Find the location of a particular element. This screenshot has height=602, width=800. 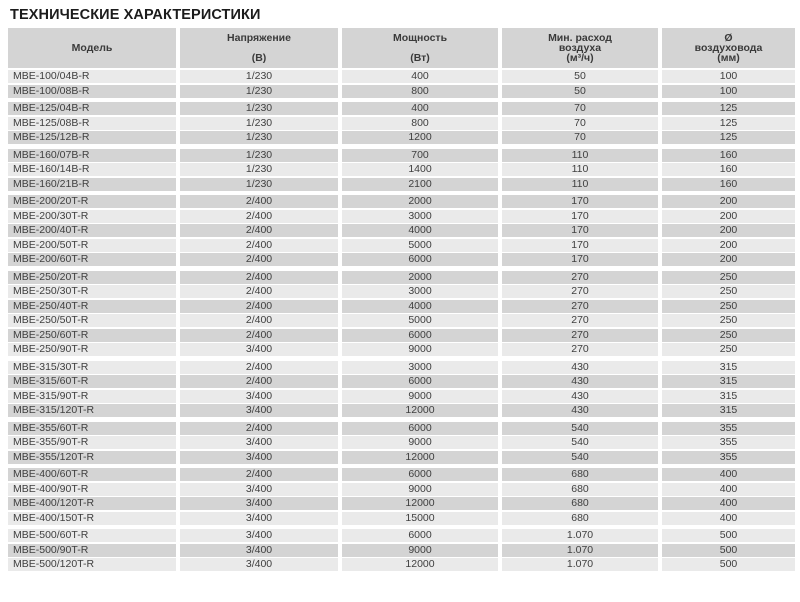

cell-duct: 400 is located at coordinates (728, 518).